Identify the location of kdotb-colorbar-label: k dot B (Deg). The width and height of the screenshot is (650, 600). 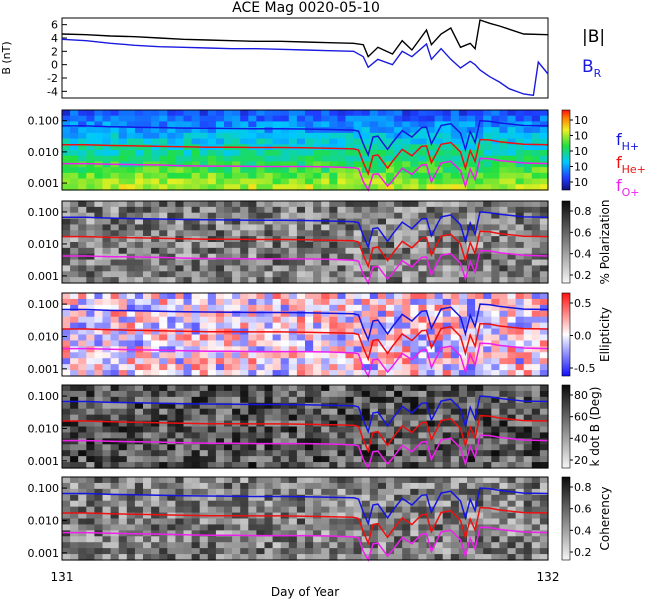
(595, 427).